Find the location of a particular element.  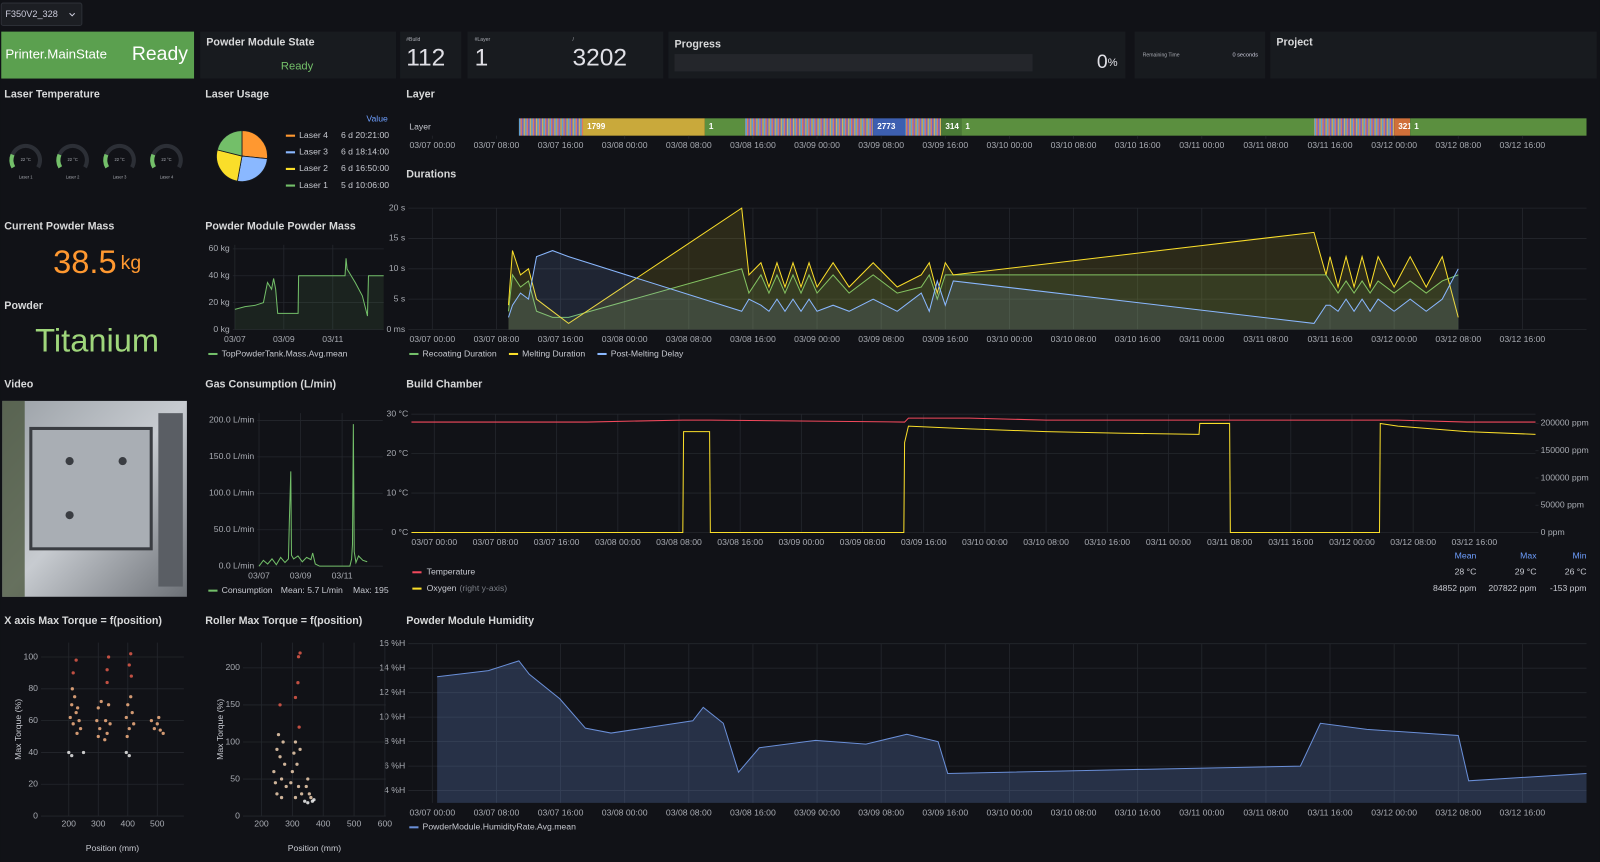

build-plate is located at coordinates (91, 488).